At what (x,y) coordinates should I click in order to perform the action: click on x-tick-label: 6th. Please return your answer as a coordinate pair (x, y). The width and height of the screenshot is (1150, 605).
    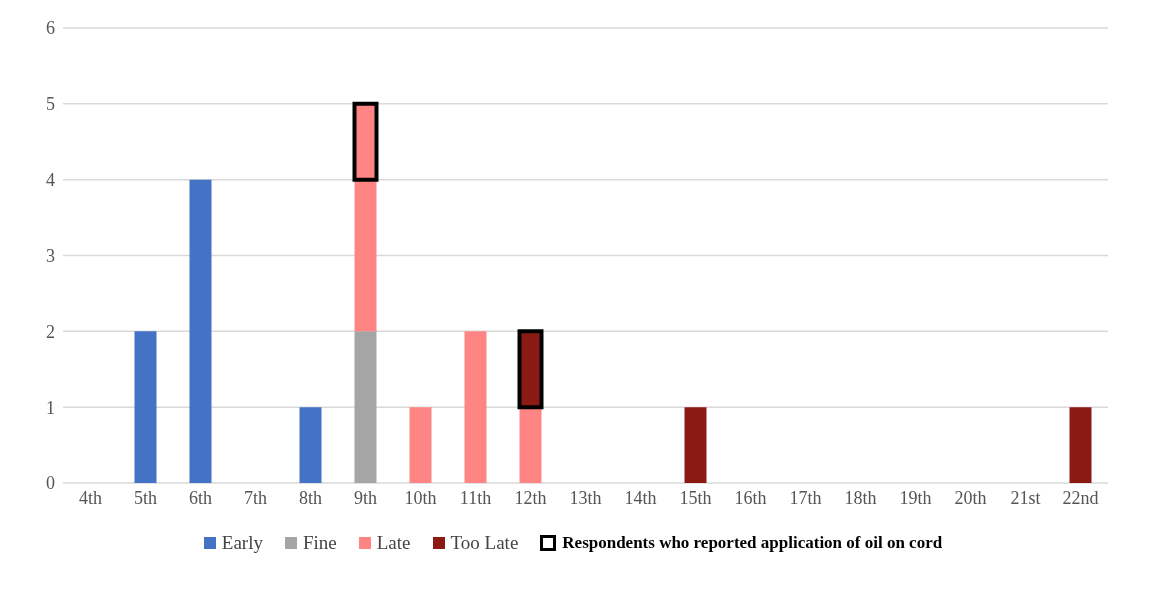
    Looking at the image, I should click on (200, 497).